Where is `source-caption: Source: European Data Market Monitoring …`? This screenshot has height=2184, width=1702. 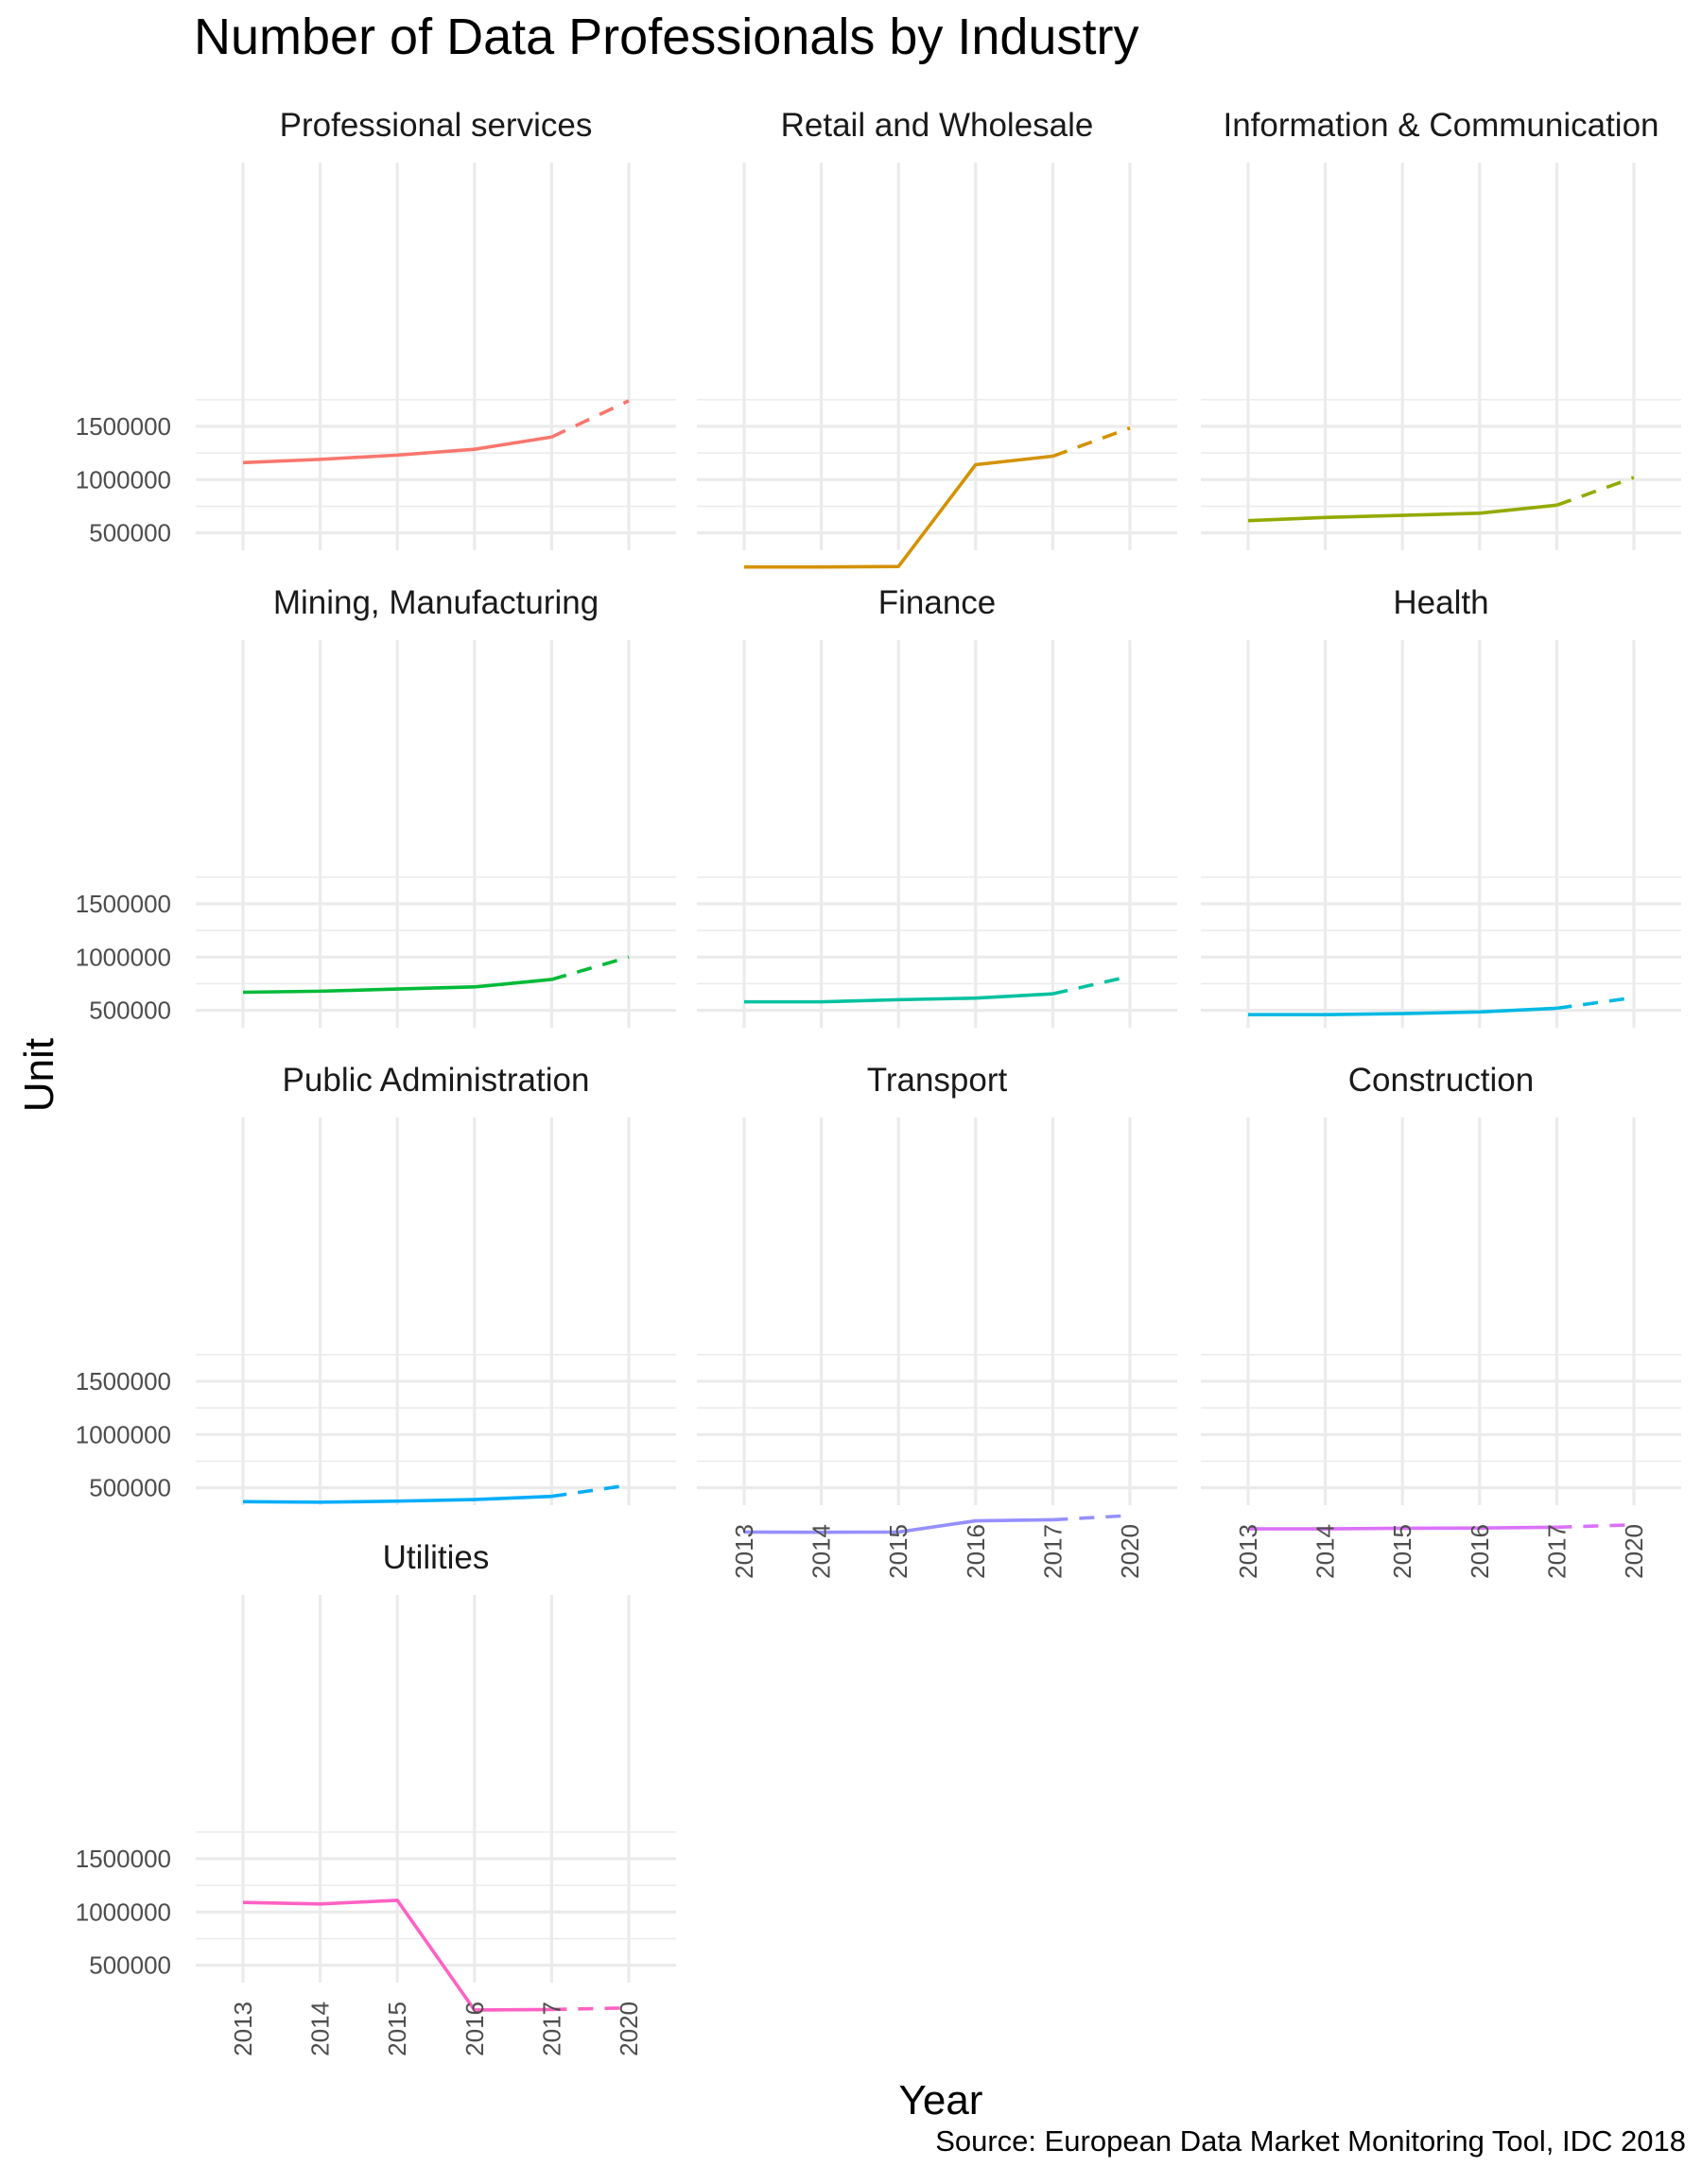 source-caption: Source: European Data Market Monitoring … is located at coordinates (1311, 2141).